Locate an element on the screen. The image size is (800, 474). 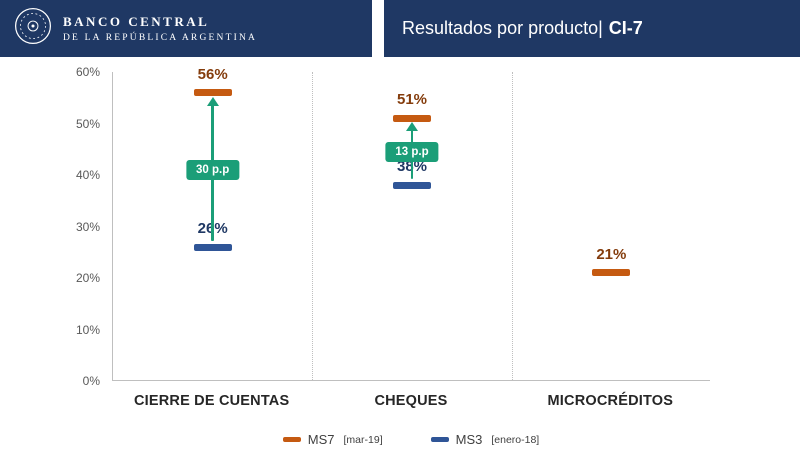
value-label: 21% is located at coordinates (611, 254).